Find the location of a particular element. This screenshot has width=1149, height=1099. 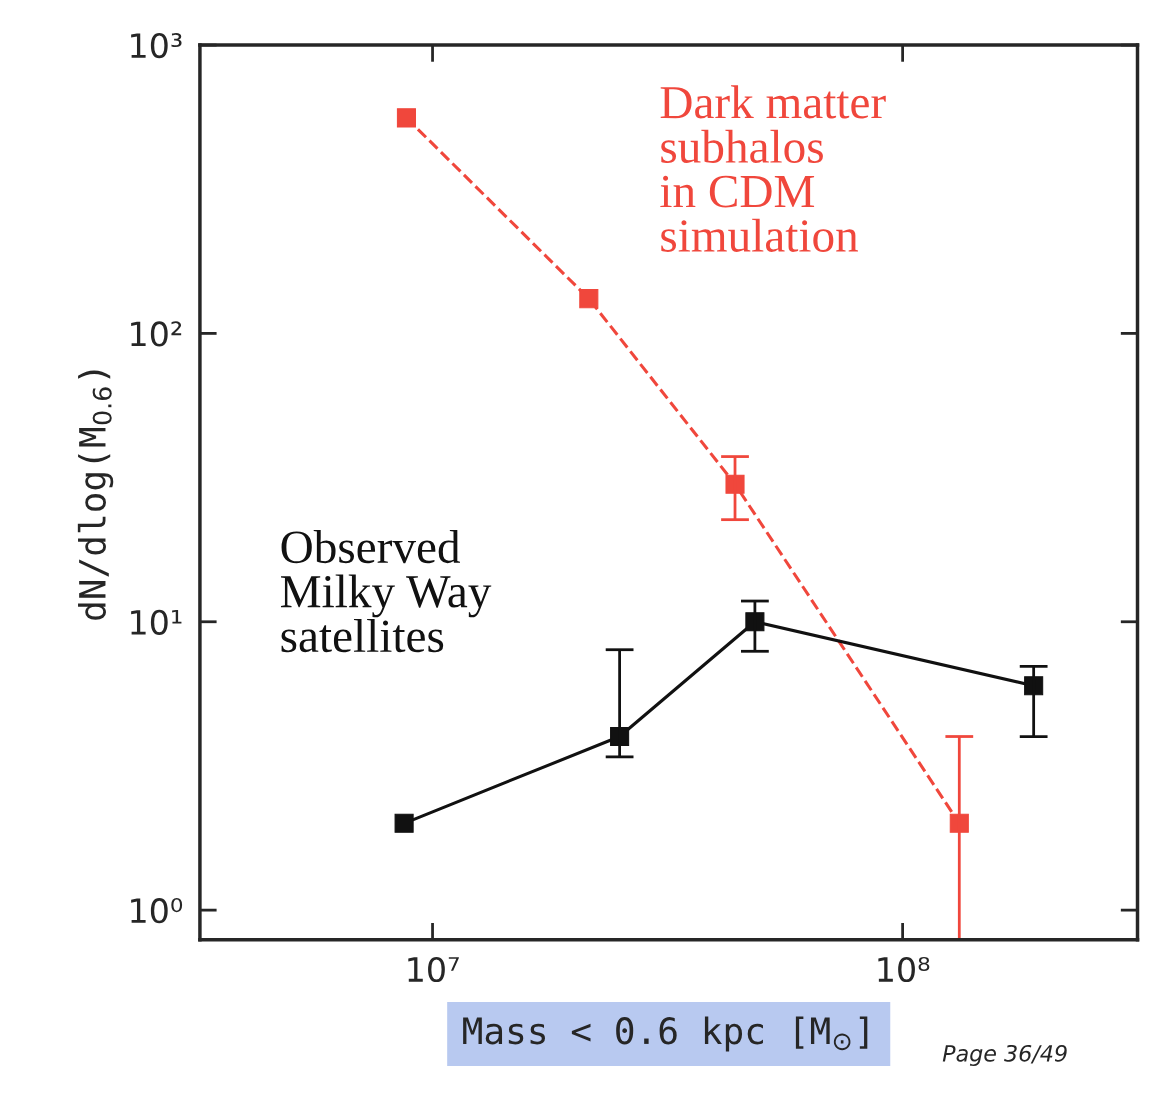

y-axis-title: dN/dlog(M$_{0.6}$) is located at coordinates (95, 495).